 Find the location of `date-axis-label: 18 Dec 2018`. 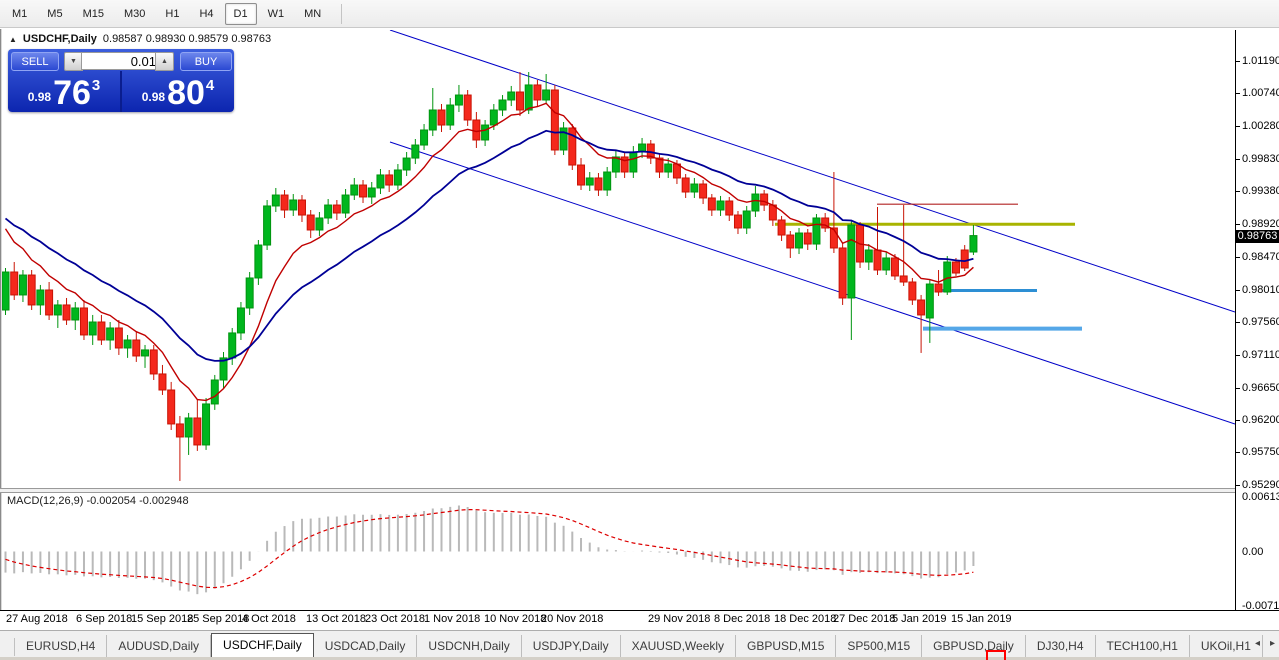

date-axis-label: 18 Dec 2018 is located at coordinates (805, 619).